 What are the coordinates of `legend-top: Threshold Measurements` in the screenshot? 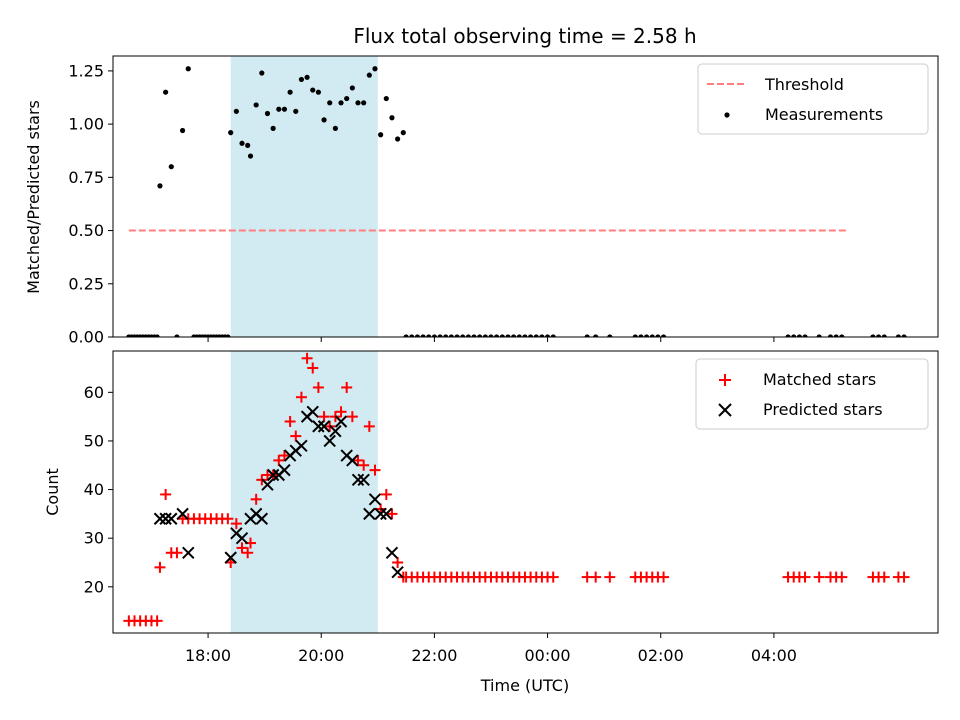 It's located at (813, 99).